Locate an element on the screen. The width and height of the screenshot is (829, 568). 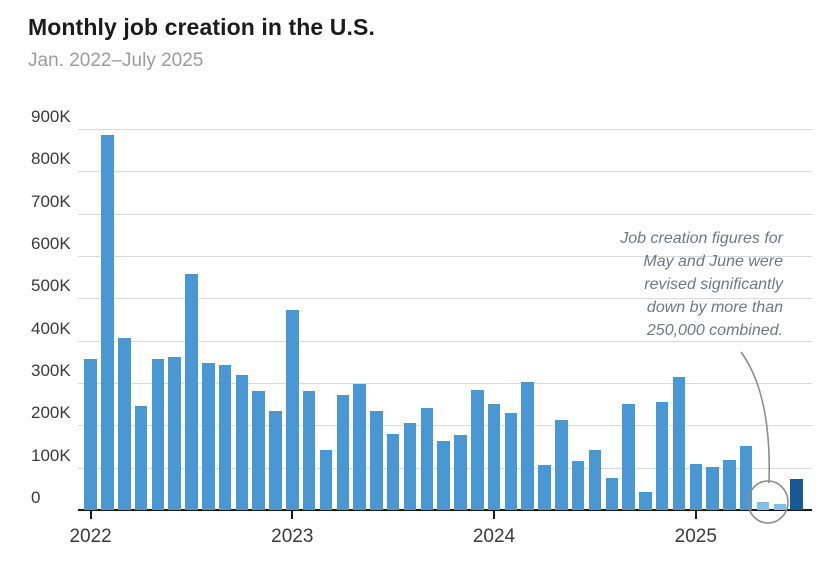
x-axis-label-2025: 2025 is located at coordinates (695, 536).